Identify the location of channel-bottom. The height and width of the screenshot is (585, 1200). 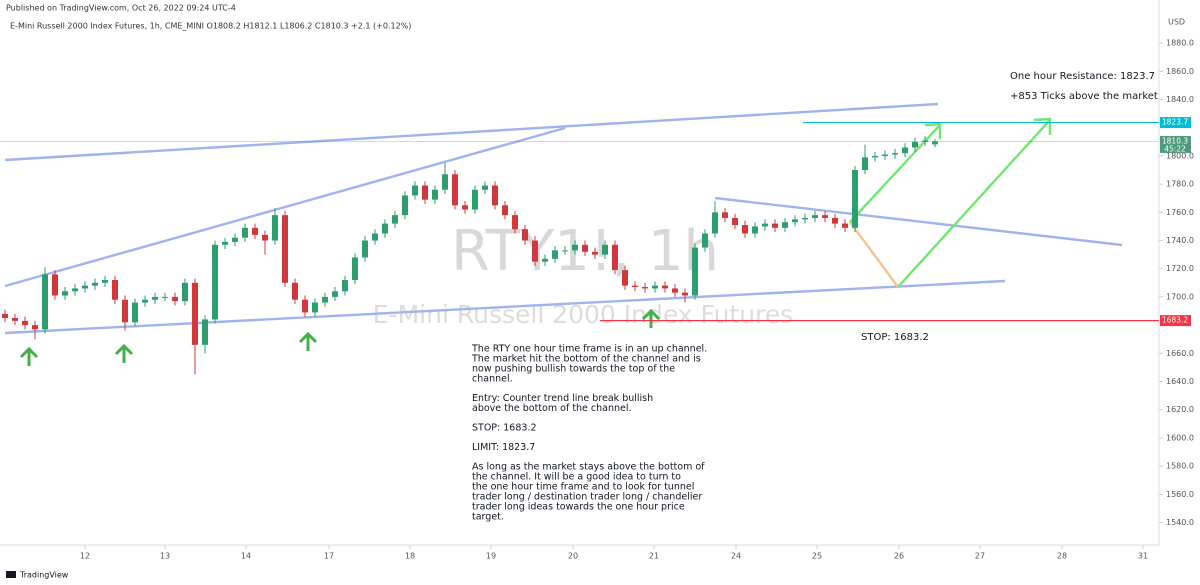
(505, 307).